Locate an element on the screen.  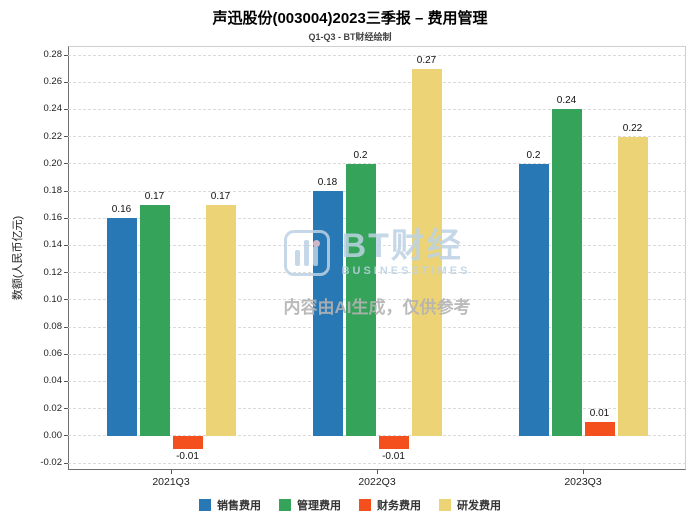
y-tick-label: 0.22 is located at coordinates (53, 136).